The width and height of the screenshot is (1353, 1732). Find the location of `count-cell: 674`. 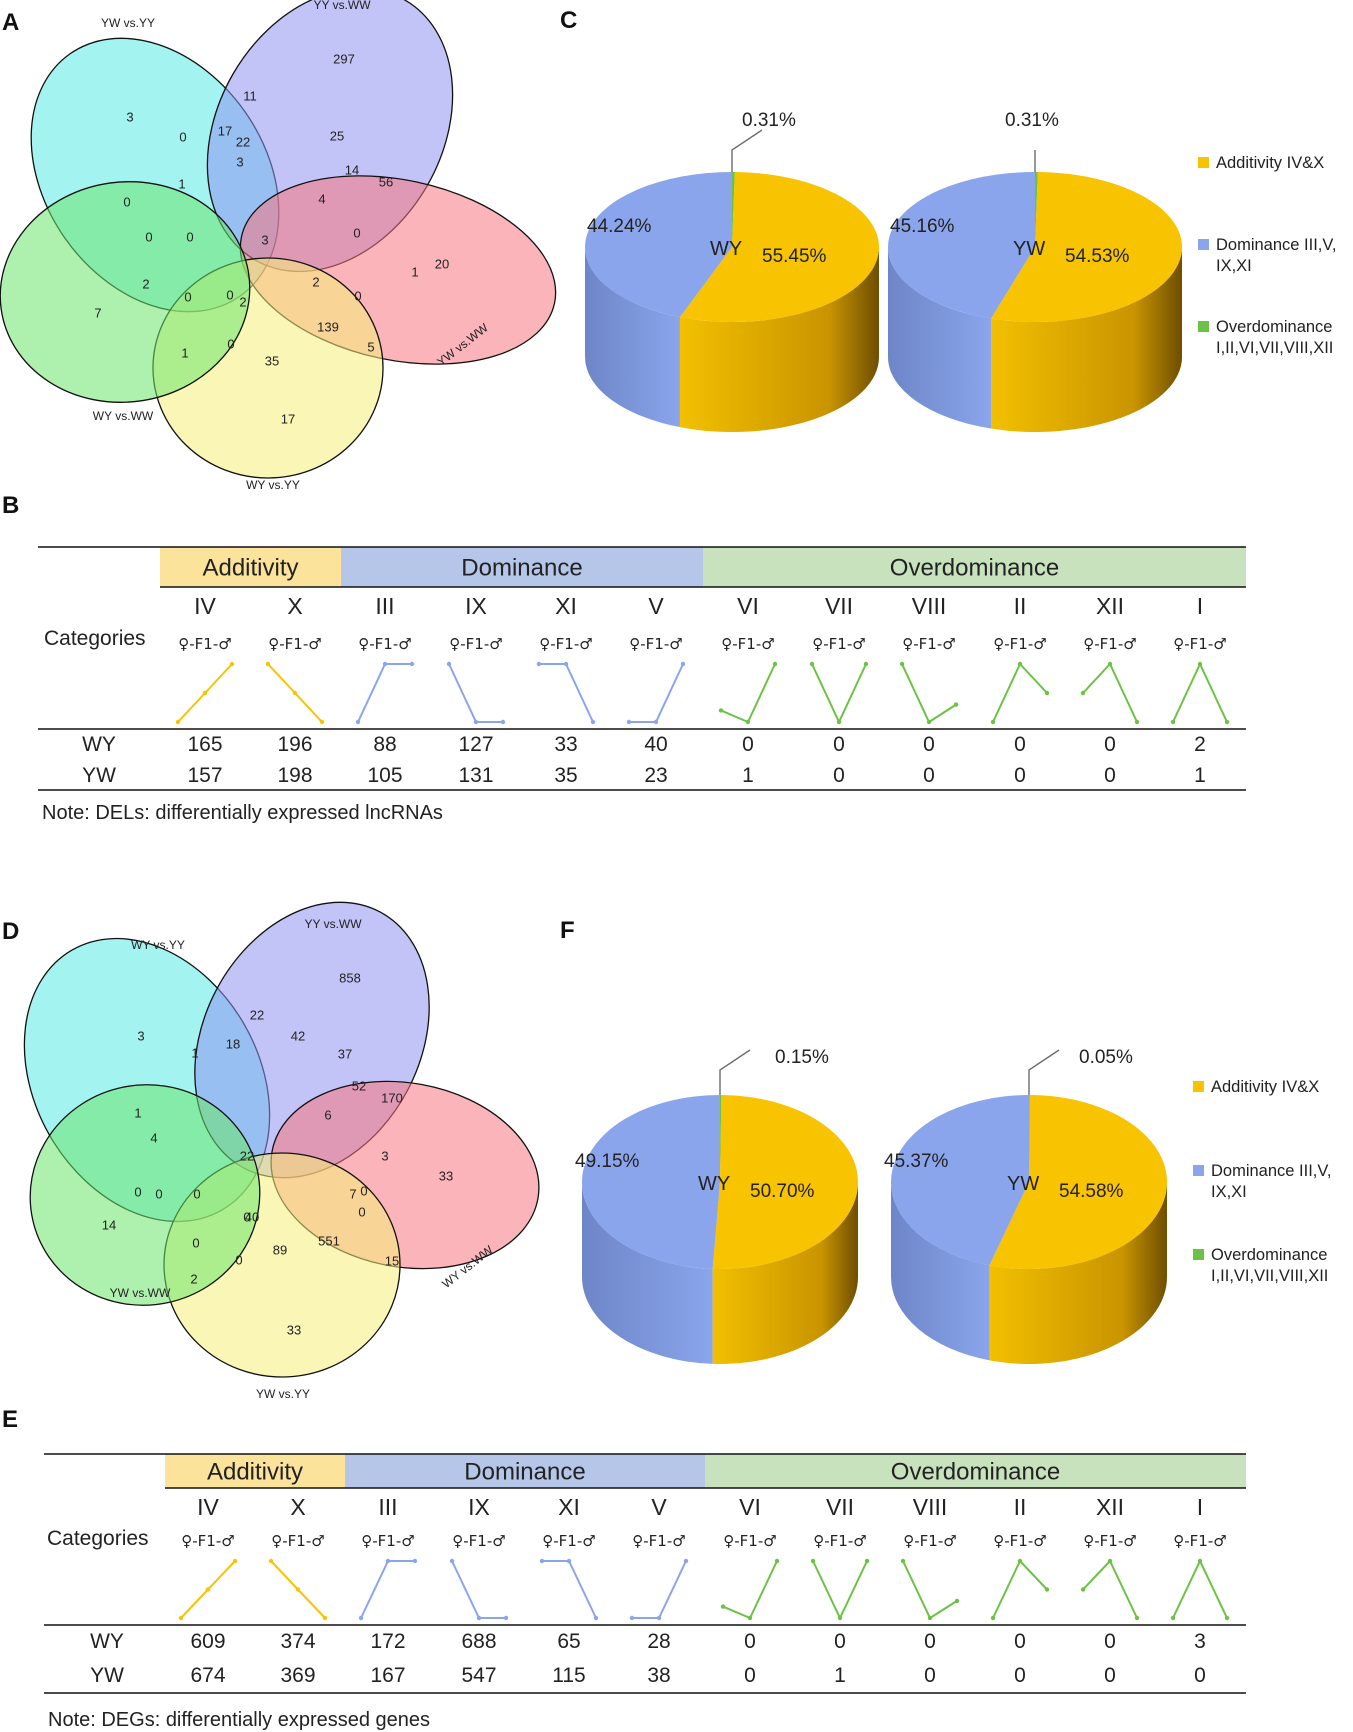

count-cell: 674 is located at coordinates (207, 1675).